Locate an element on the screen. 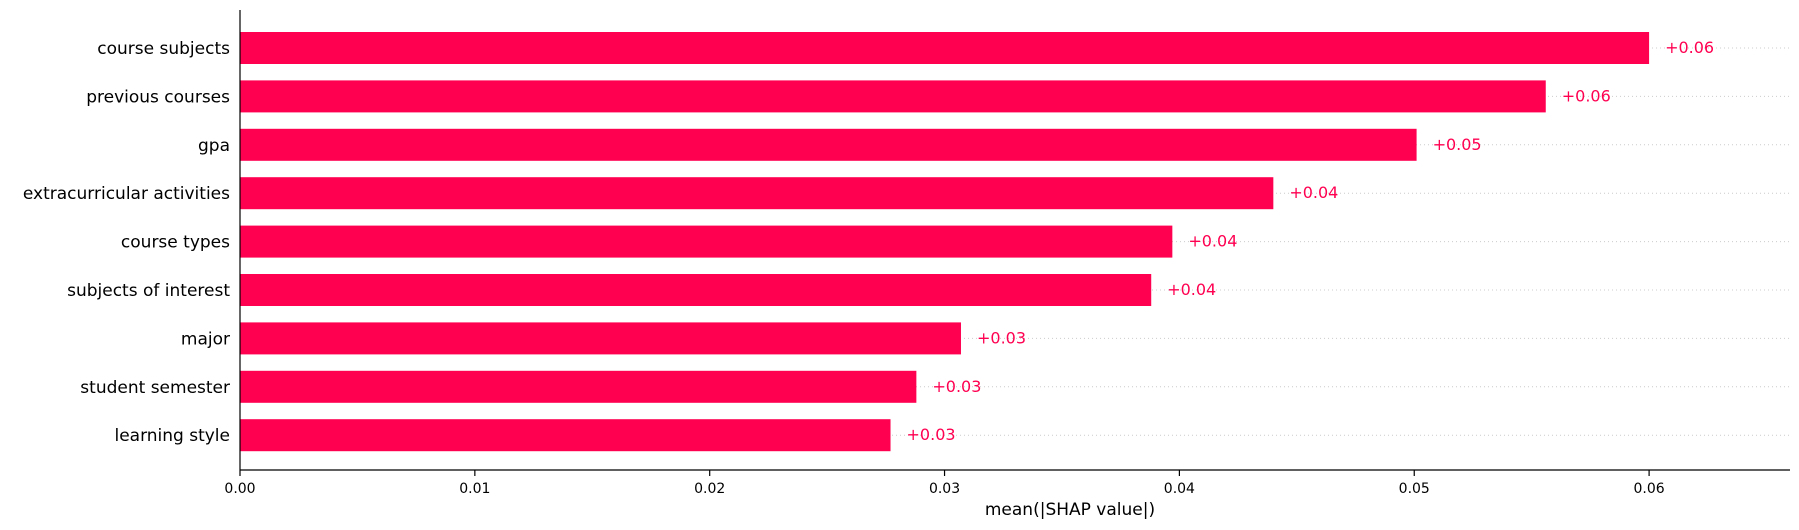 This screenshot has width=1799, height=530. category-label: course subjects is located at coordinates (163, 49).